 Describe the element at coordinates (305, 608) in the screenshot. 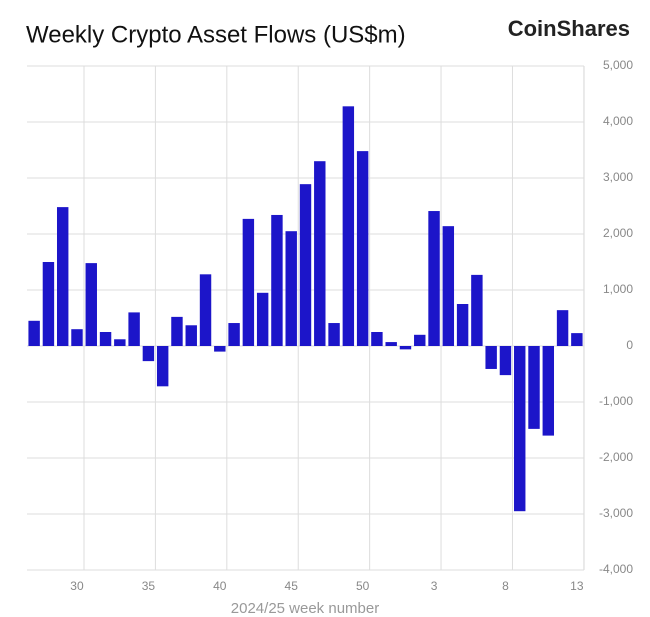

I see `x-axis-label: 2024/25 week number` at that location.